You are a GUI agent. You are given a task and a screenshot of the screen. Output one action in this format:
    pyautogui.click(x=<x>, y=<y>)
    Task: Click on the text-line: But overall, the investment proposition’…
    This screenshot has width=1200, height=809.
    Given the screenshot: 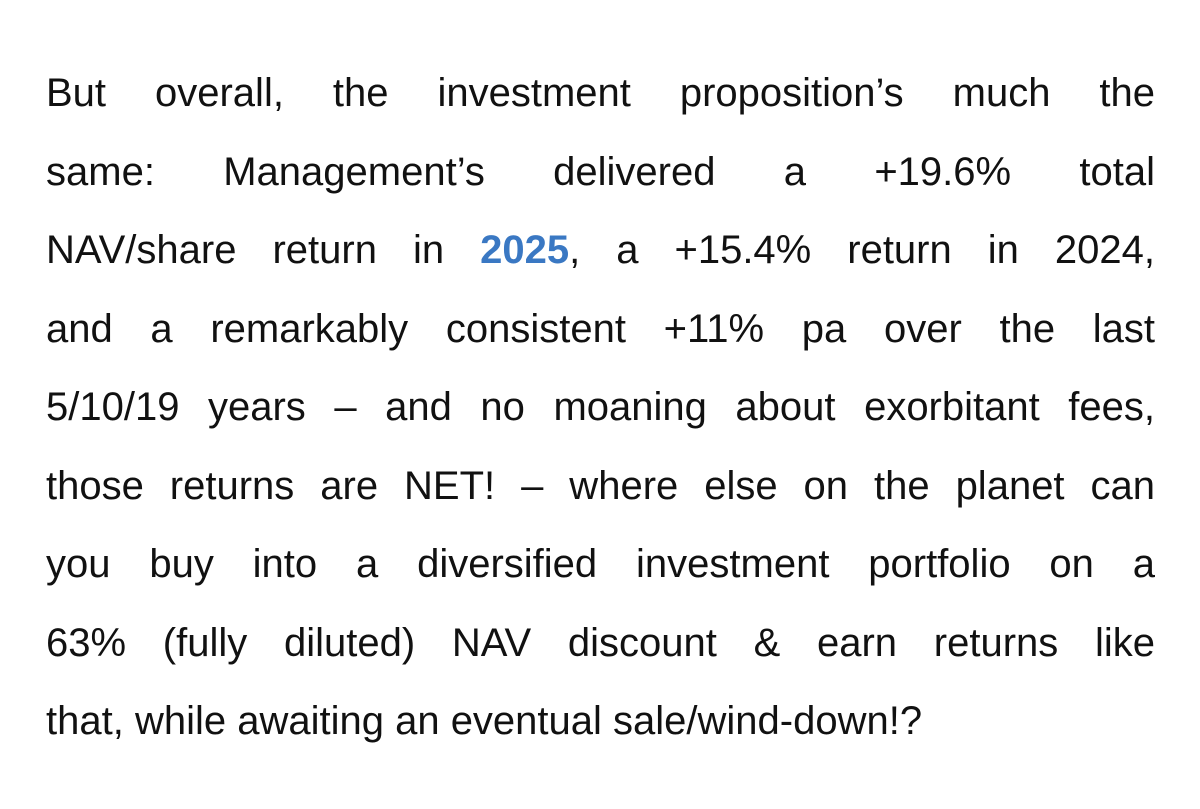 What is the action you would take?
    pyautogui.click(x=600, y=93)
    